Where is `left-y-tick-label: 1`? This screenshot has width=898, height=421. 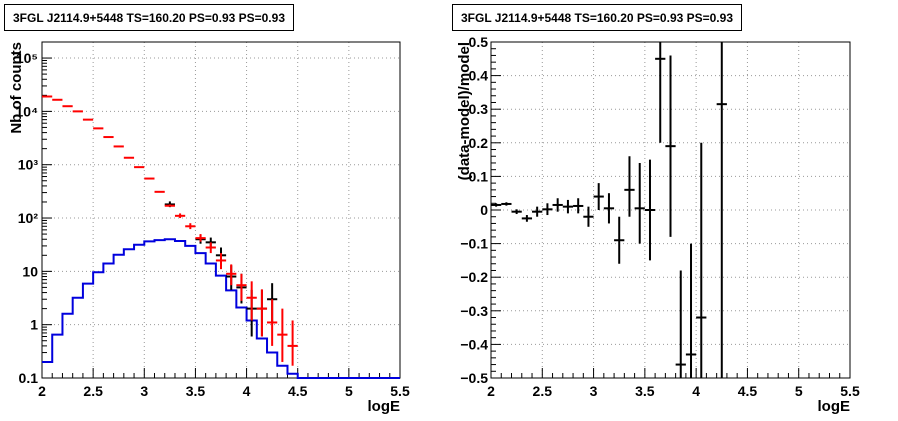 left-y-tick-label: 1 is located at coordinates (34, 325).